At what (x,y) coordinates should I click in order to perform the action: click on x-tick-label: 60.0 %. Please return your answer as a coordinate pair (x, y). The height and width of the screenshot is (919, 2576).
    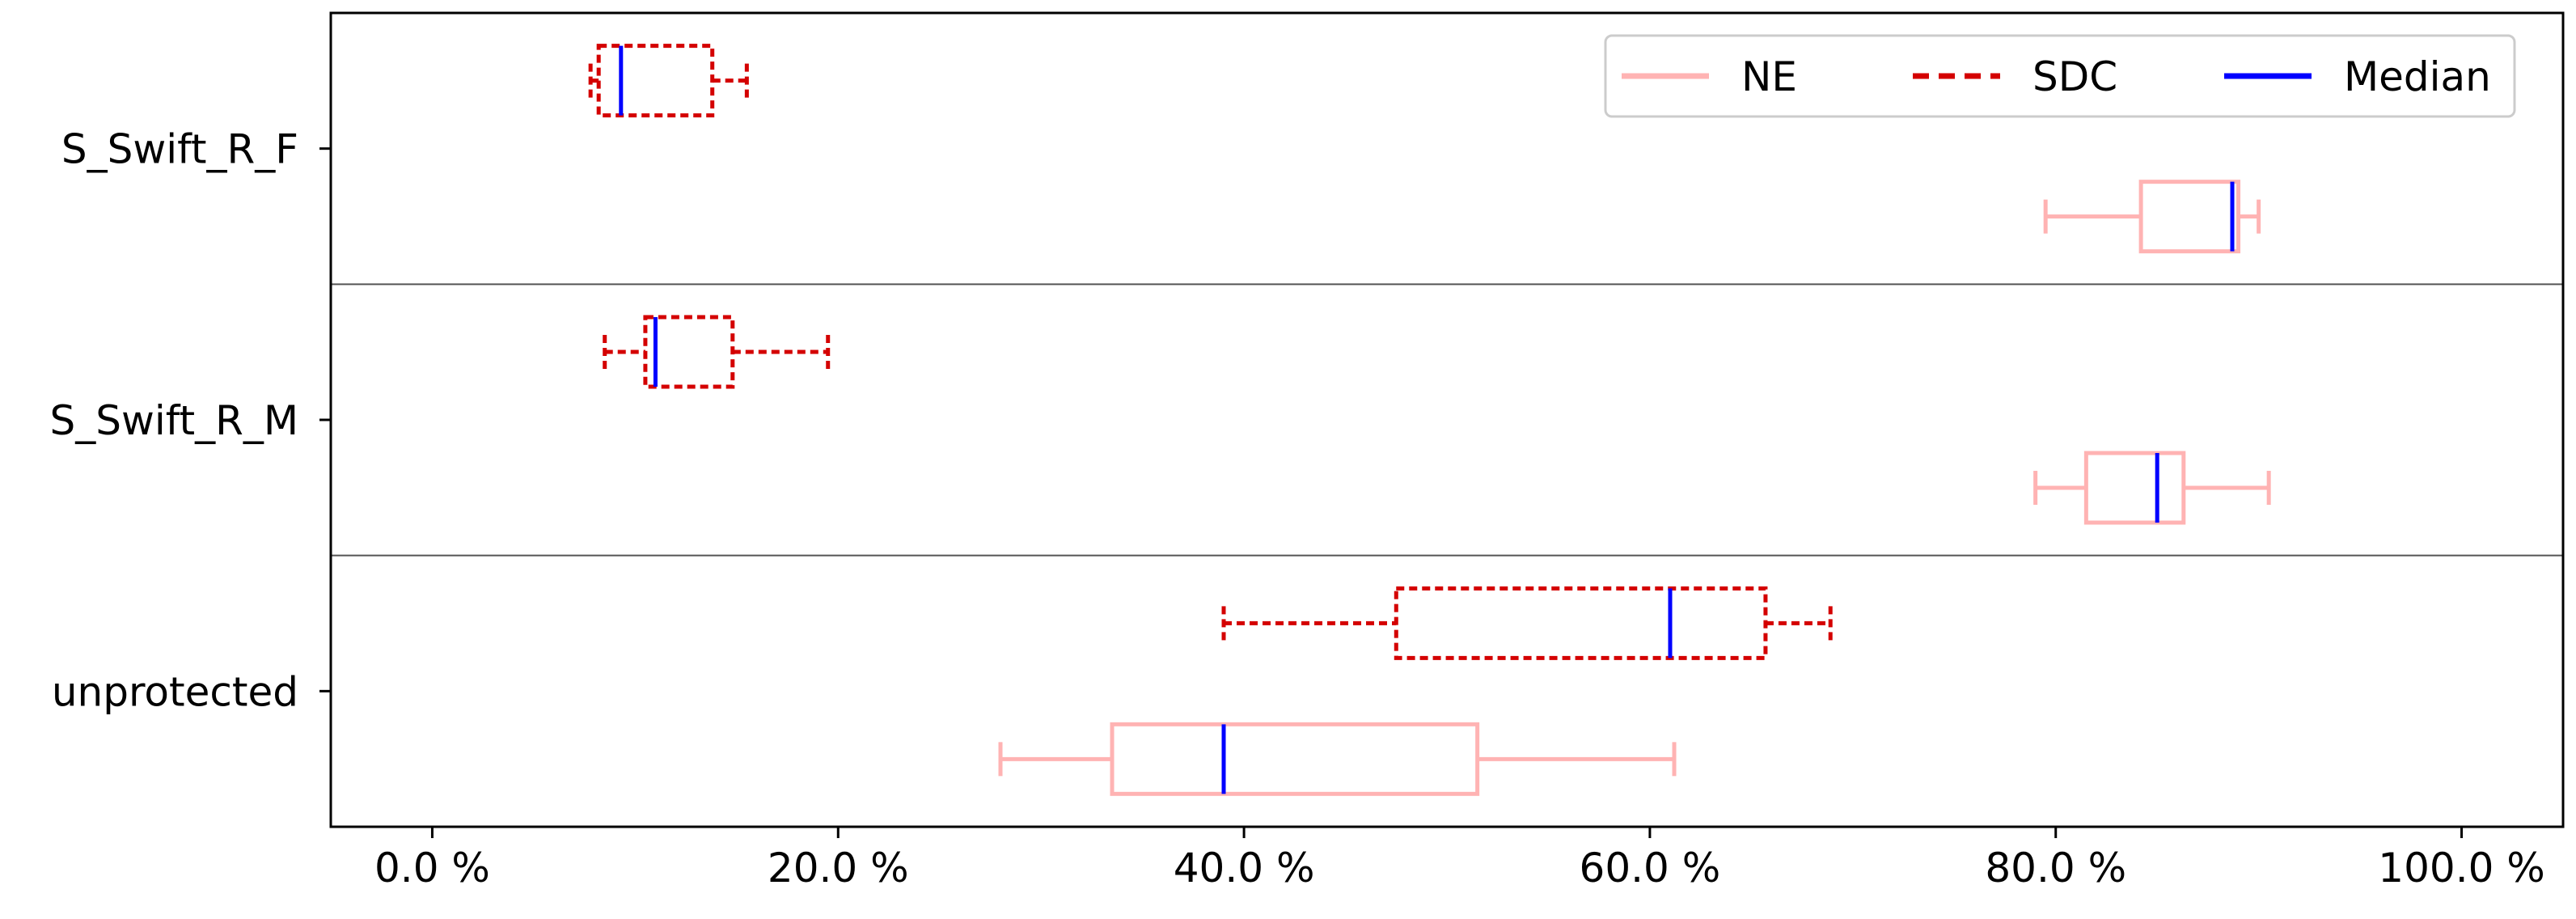
    Looking at the image, I should click on (1651, 868).